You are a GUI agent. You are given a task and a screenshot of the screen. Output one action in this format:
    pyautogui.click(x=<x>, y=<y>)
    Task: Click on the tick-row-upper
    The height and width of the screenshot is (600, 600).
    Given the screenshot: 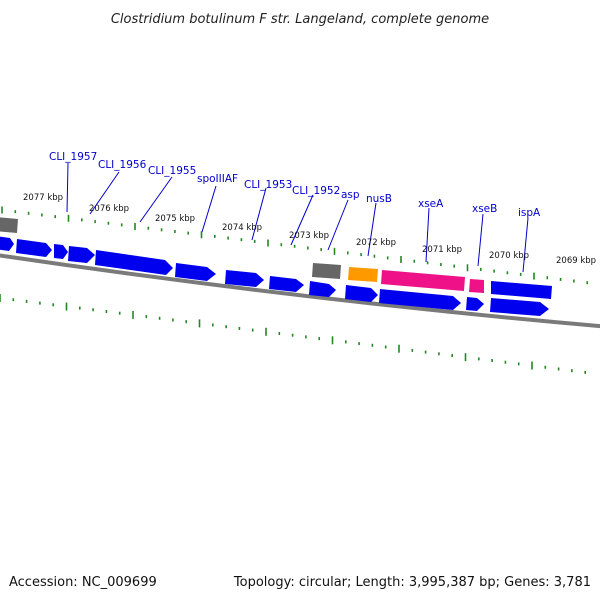 What is the action you would take?
    pyautogui.click(x=295, y=245)
    